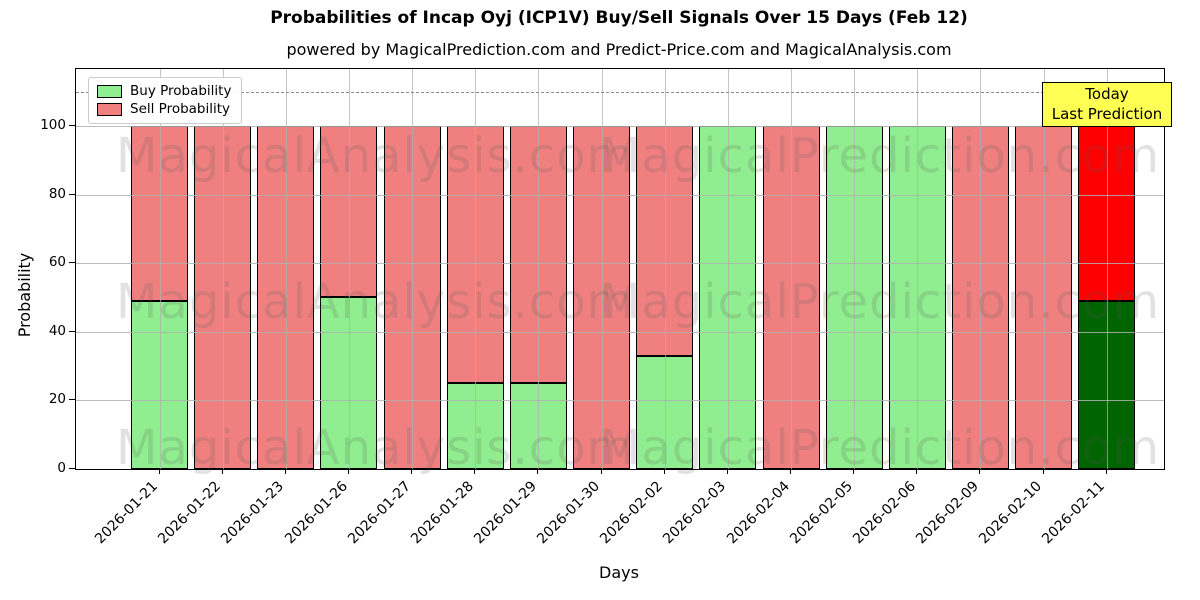  What do you see at coordinates (190, 513) in the screenshot?
I see `x-tick-label-text: 2026-01-22` at bounding box center [190, 513].